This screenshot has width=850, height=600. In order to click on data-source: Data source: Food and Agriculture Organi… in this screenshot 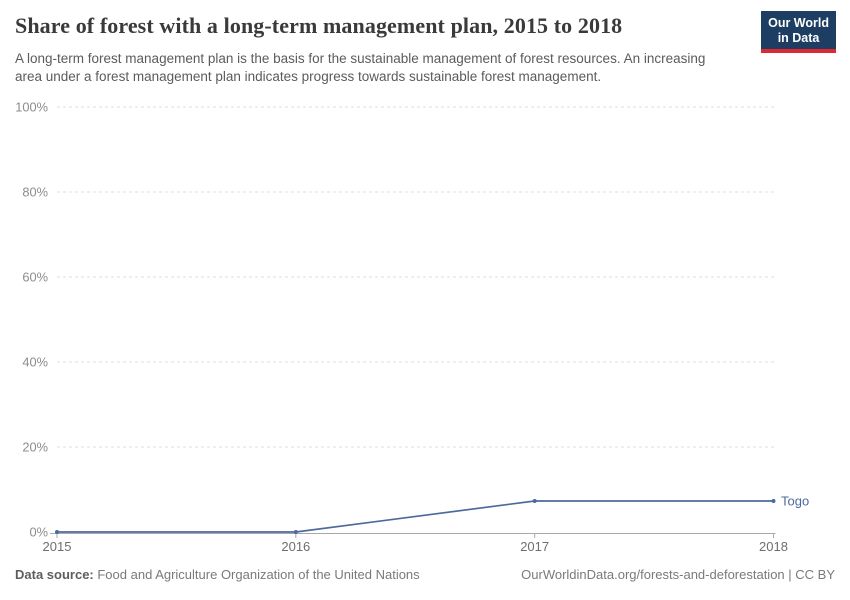, I will do `click(217, 574)`.